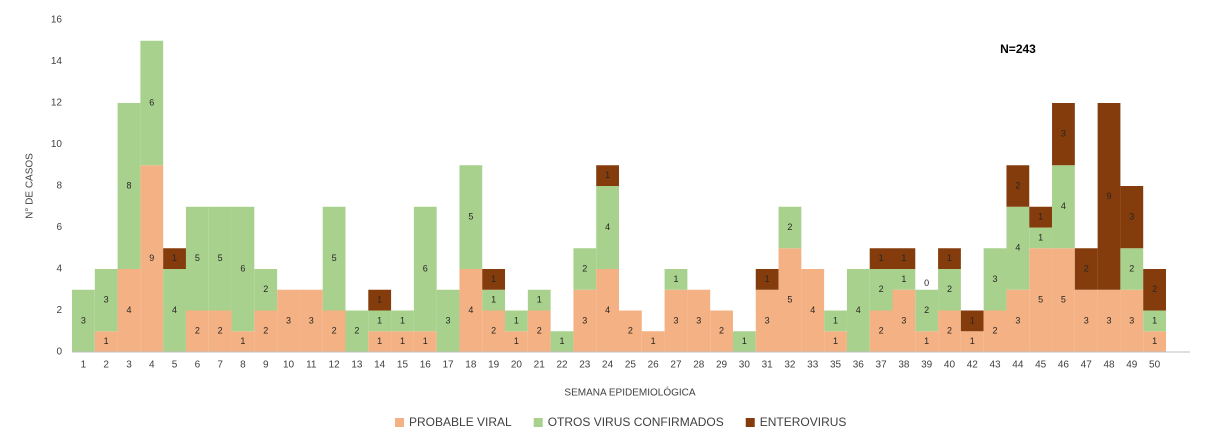 The height and width of the screenshot is (430, 1215). I want to click on x-tick-label: 2, so click(106, 365).